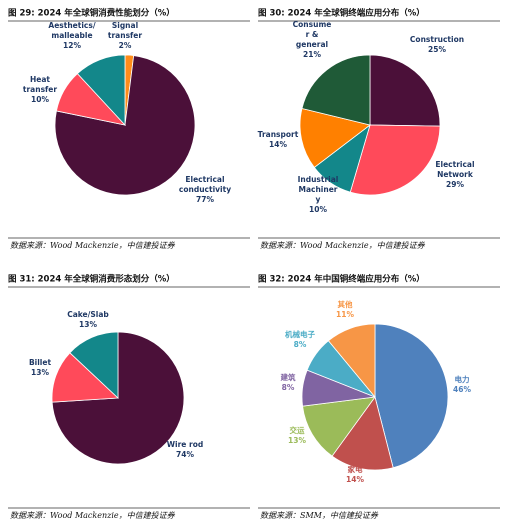  What do you see at coordinates (88, 314) in the screenshot?
I see `slice-label: Cake/Slab` at bounding box center [88, 314].